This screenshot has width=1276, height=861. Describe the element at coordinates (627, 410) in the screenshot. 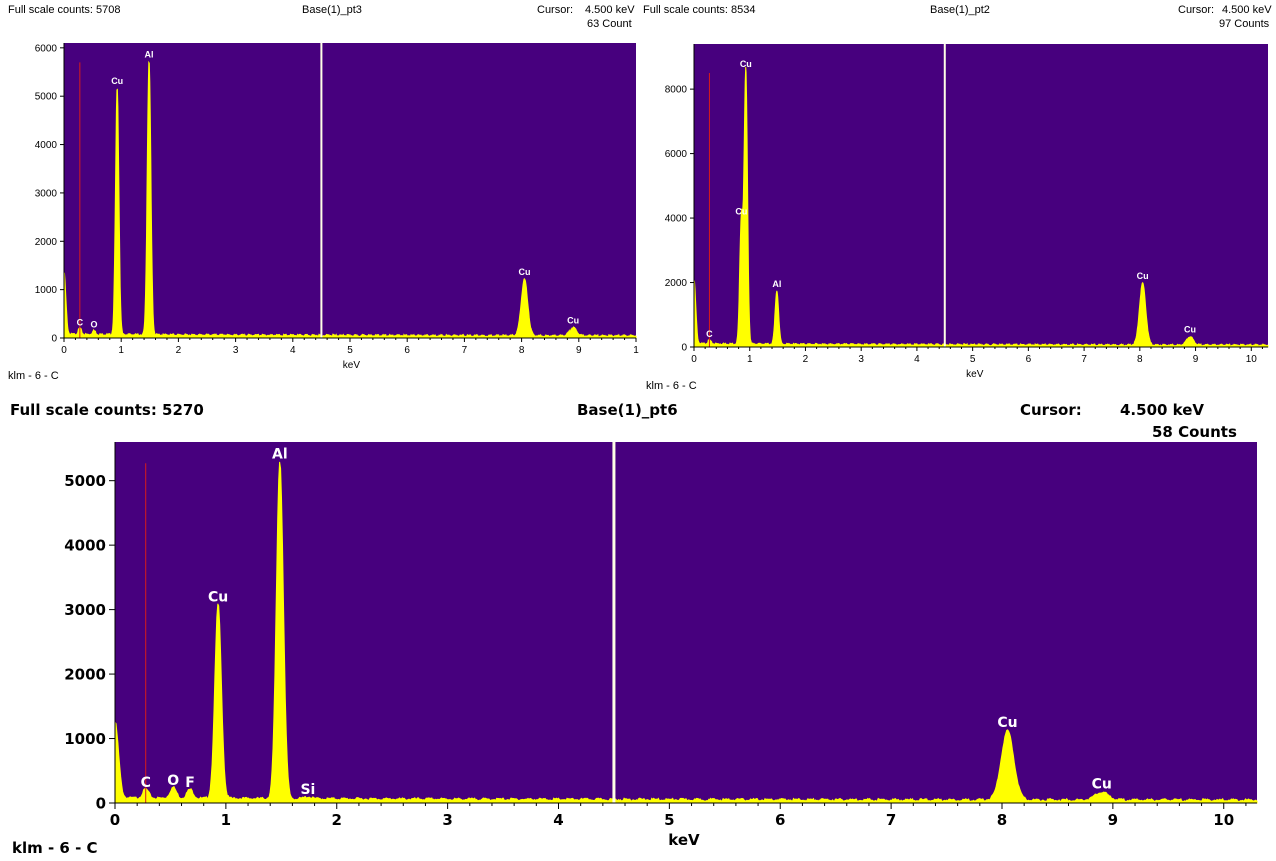

I see `spectrum-title: Base(1)_pt6` at that location.